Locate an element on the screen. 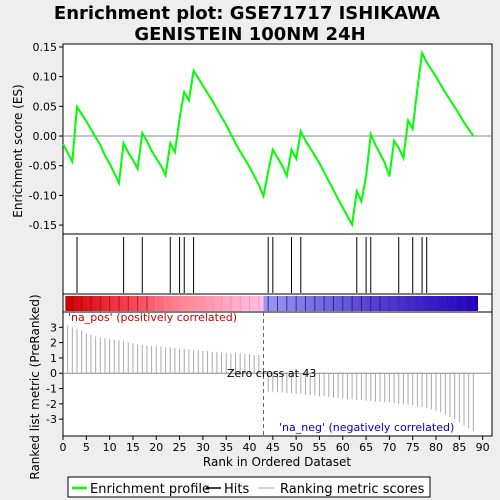 The height and width of the screenshot is (500, 500). metric-y-tick-label: 0 is located at coordinates (53, 373).